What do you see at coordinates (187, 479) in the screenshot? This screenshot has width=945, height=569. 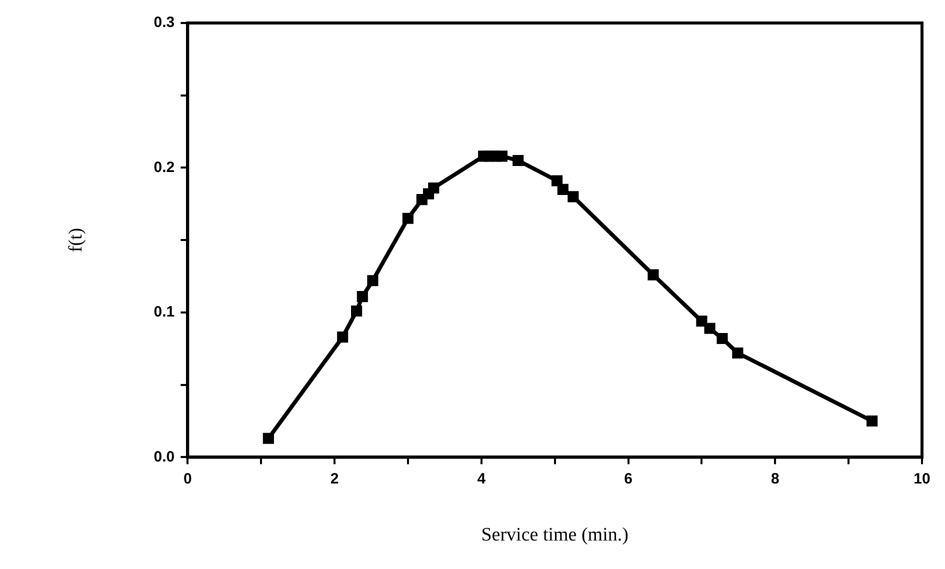 I see `x-tick-label: 0` at bounding box center [187, 479].